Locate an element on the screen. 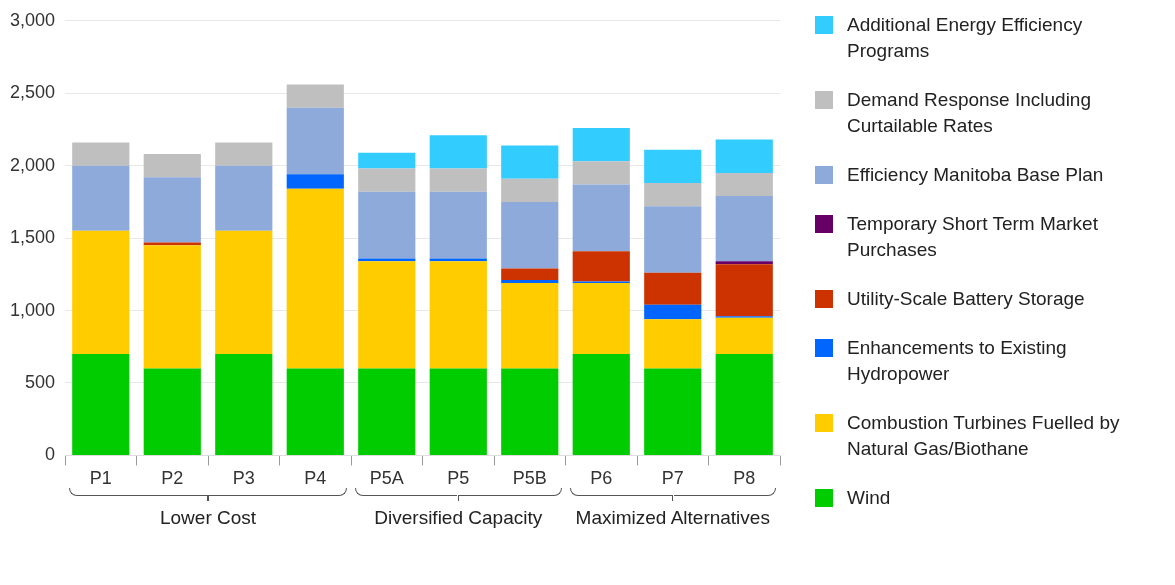  legend-label: Efficiency Manitoba Base Plan is located at coordinates (975, 175).